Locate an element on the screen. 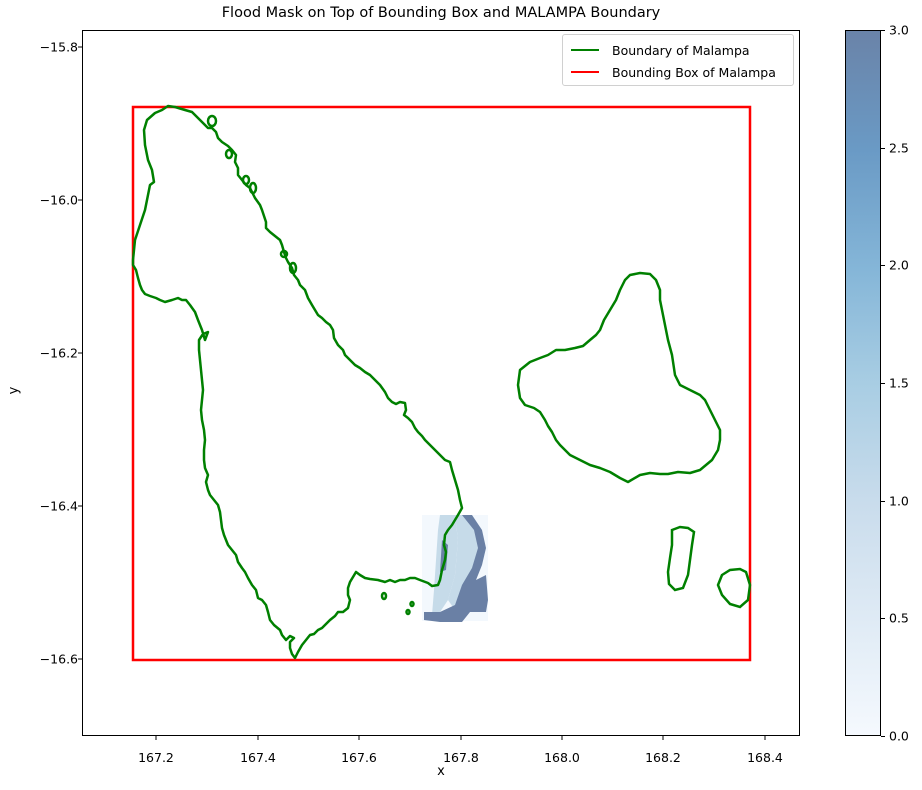 This screenshot has width=922, height=790. legend-label: Boundary of Malampa is located at coordinates (681, 50).